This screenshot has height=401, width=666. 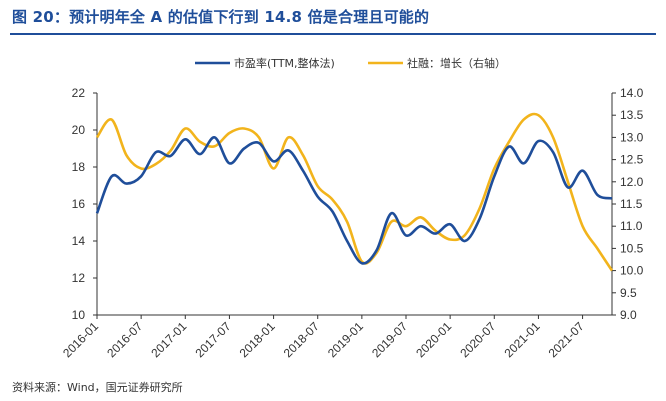 What do you see at coordinates (79, 93) in the screenshot?
I see `y-left-tick-label: 22` at bounding box center [79, 93].